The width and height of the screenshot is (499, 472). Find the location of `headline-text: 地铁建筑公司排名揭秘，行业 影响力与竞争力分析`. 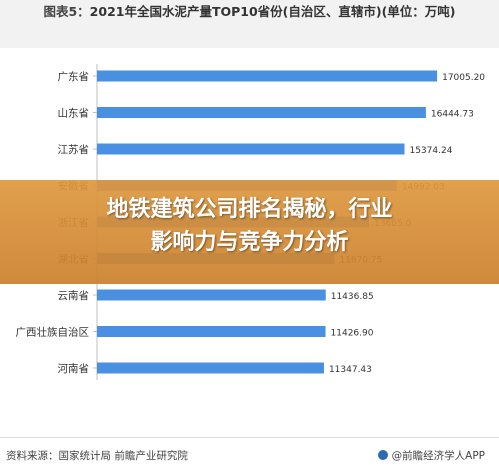

headline-text: 地铁建筑公司排名揭秘，行业 影响力与竞争力分析 is located at coordinates (249, 226).